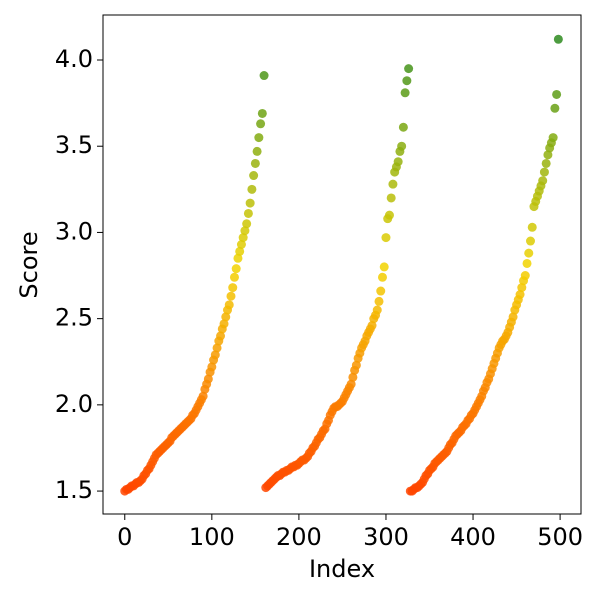 The height and width of the screenshot is (600, 600). What do you see at coordinates (473, 537) in the screenshot?
I see `x-tick-label: 400` at bounding box center [473, 537].